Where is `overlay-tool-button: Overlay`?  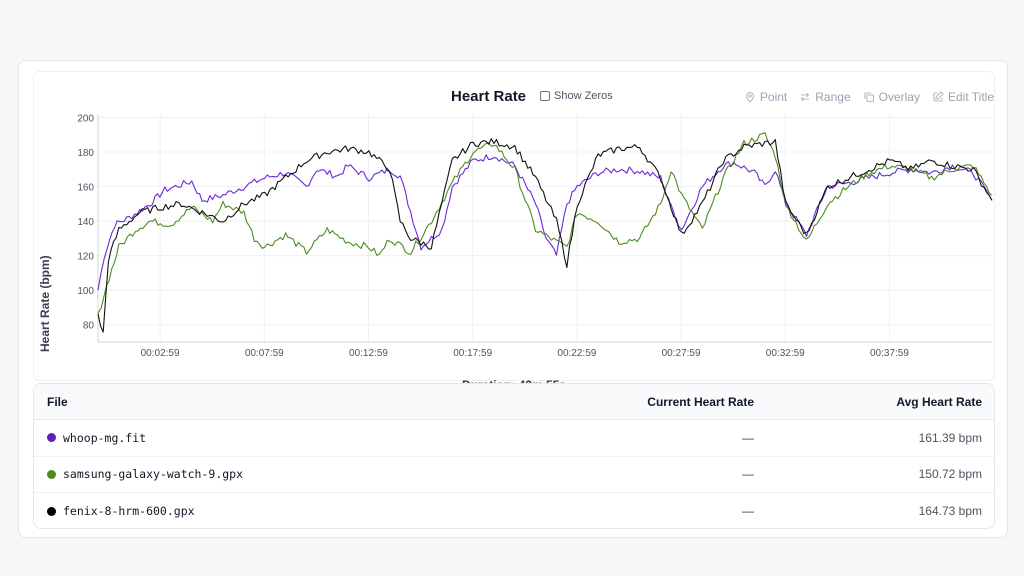
overlay-tool-button: Overlay is located at coordinates (891, 97).